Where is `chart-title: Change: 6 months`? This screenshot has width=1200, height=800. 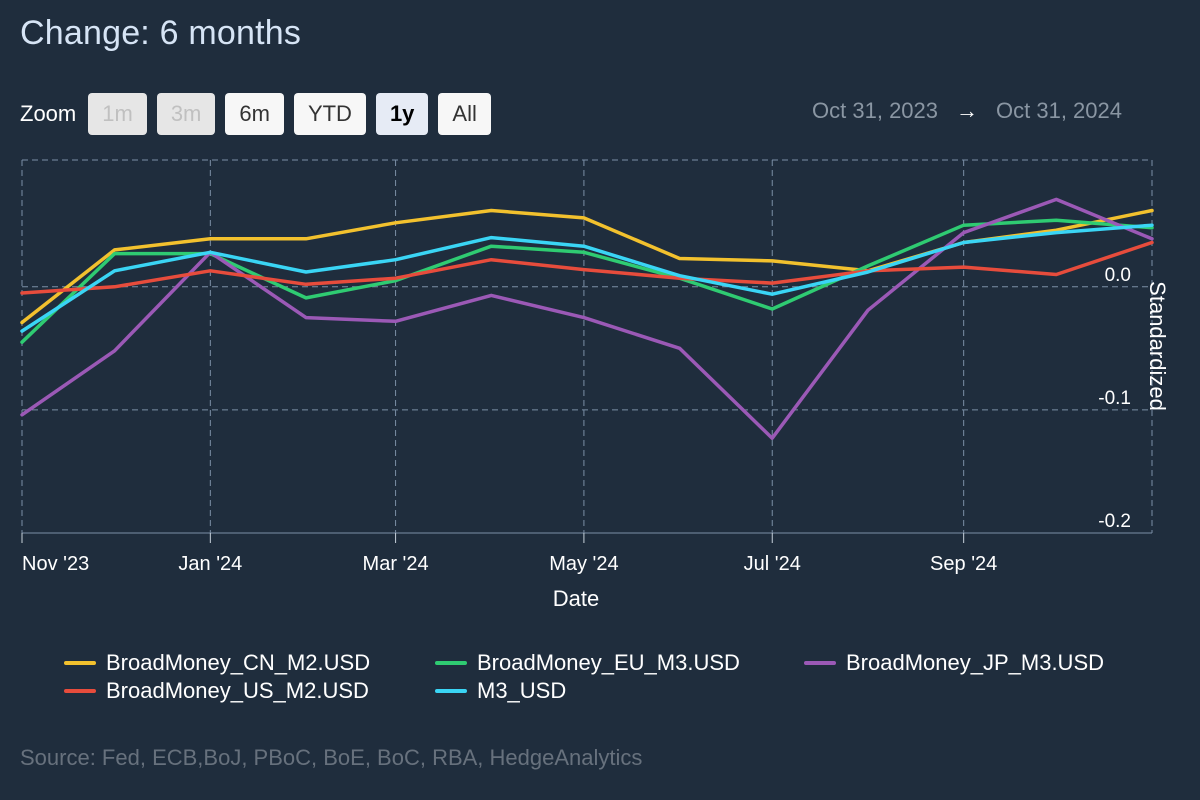
chart-title: Change: 6 months is located at coordinates (161, 33).